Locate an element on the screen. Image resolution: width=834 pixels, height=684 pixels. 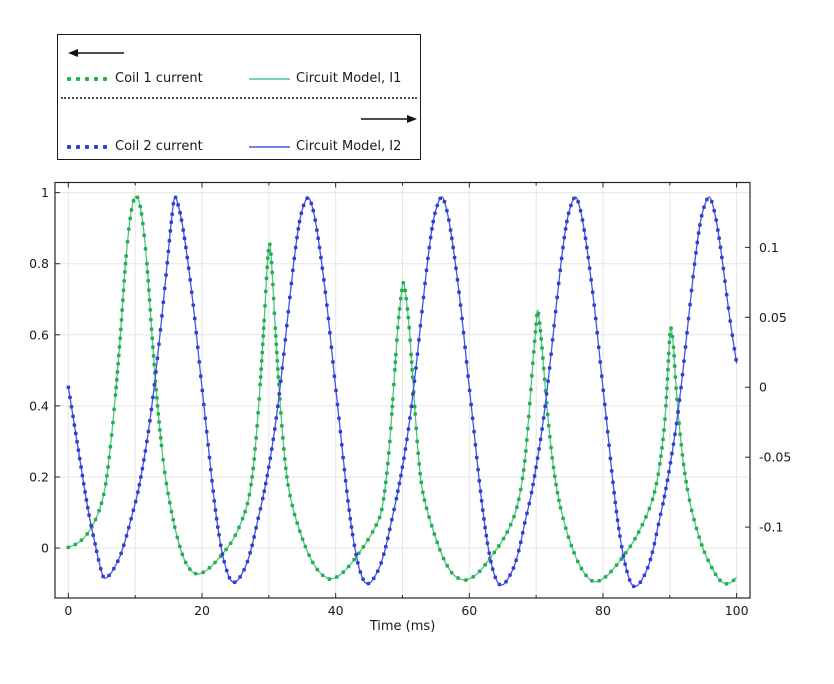
svg-text: 0.2 is located at coordinates (39, 476).